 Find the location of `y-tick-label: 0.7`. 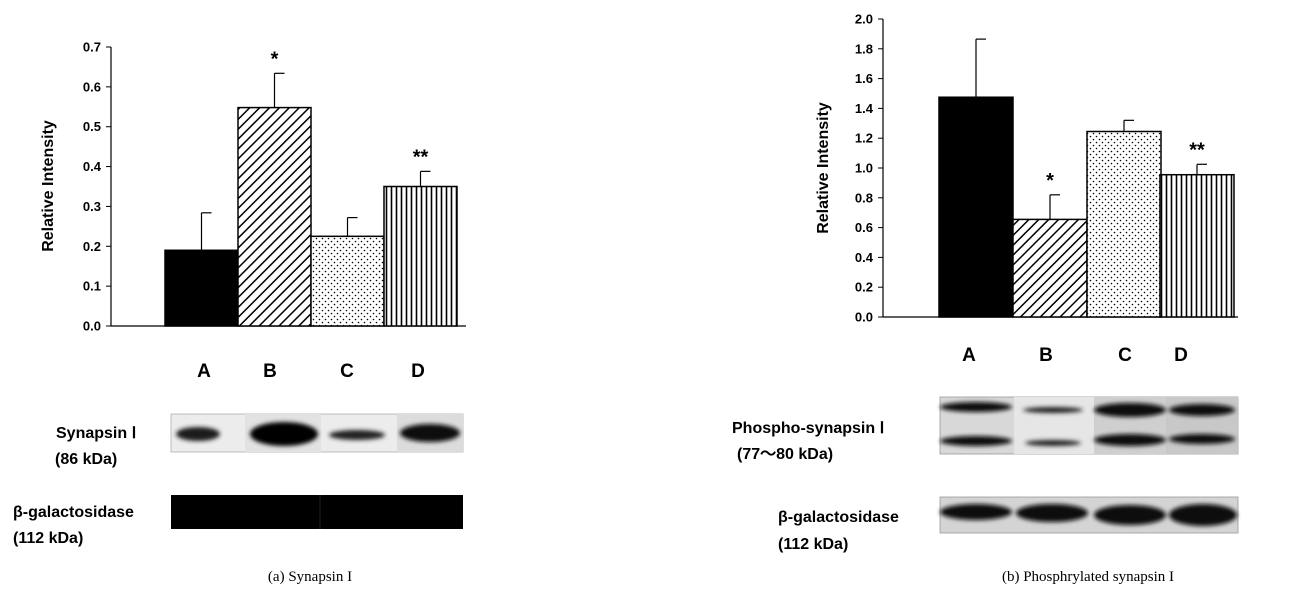

y-tick-label: 0.7 is located at coordinates (92, 47).